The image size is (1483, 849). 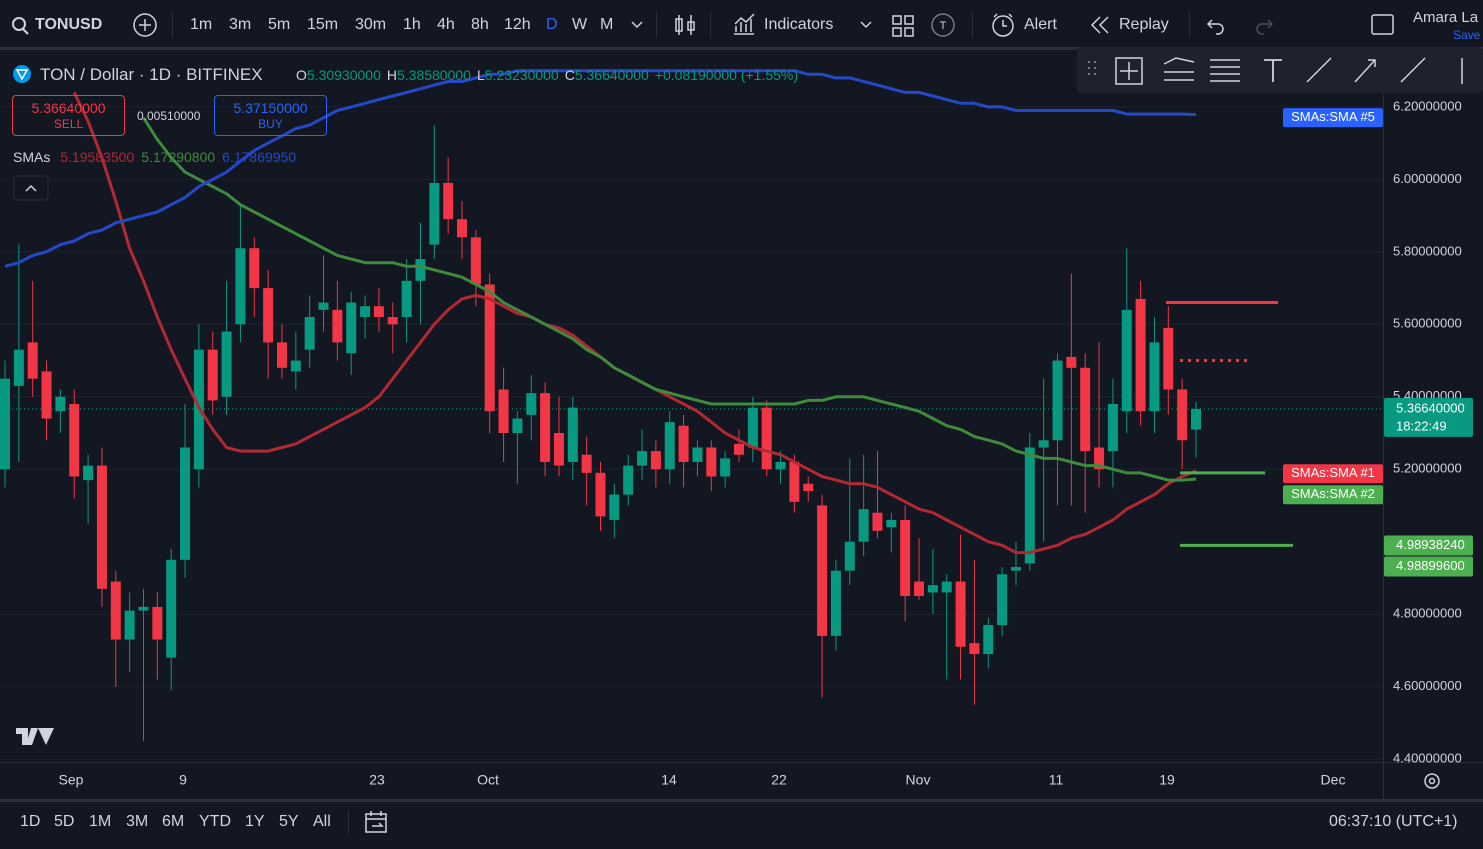 I want to click on drawing-toolbar, so click(x=1280, y=70).